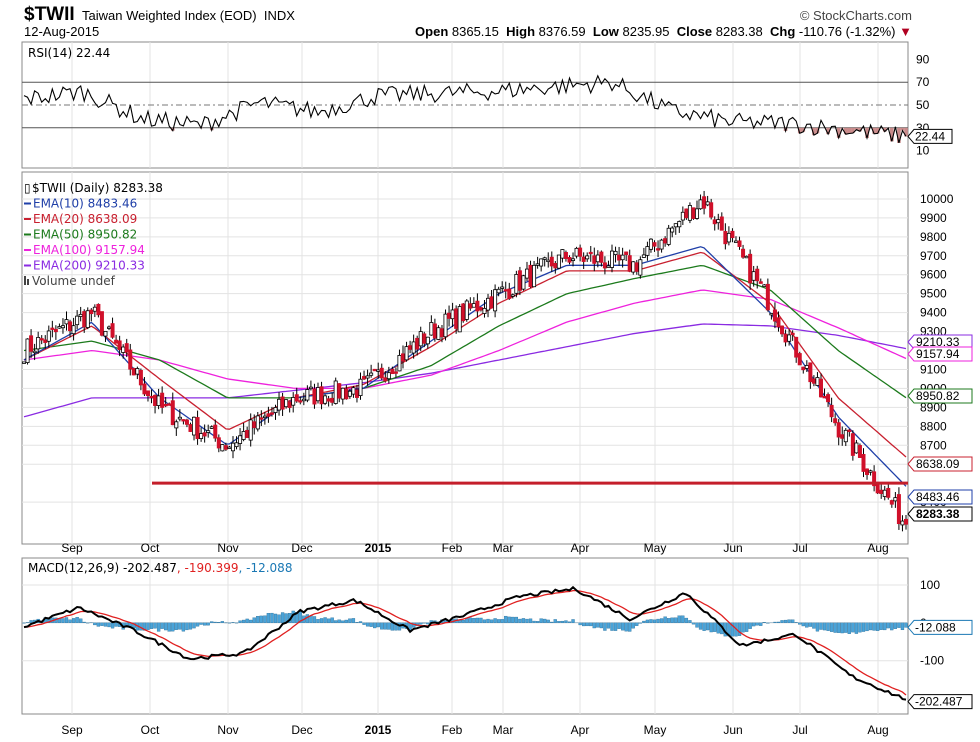  Describe the element at coordinates (72, 730) in the screenshot. I see `macd-month-label: Sep` at that location.